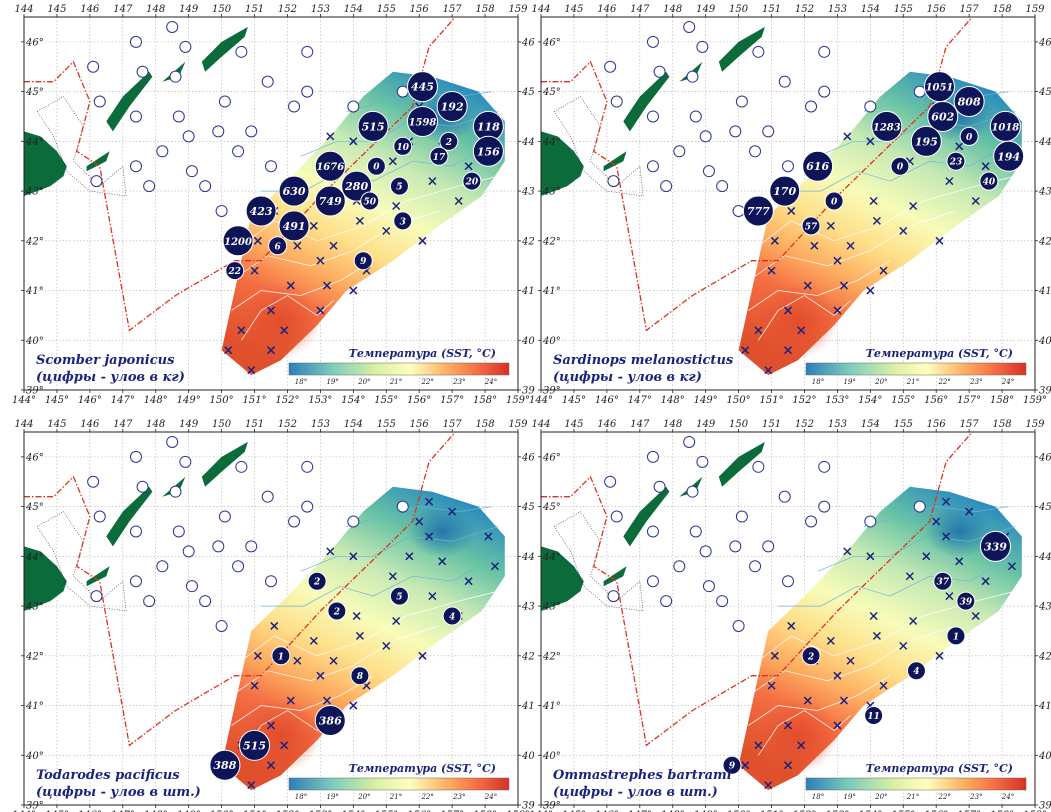 This screenshot has width=1051, height=812. I want to click on catch-value: 17, so click(439, 158).